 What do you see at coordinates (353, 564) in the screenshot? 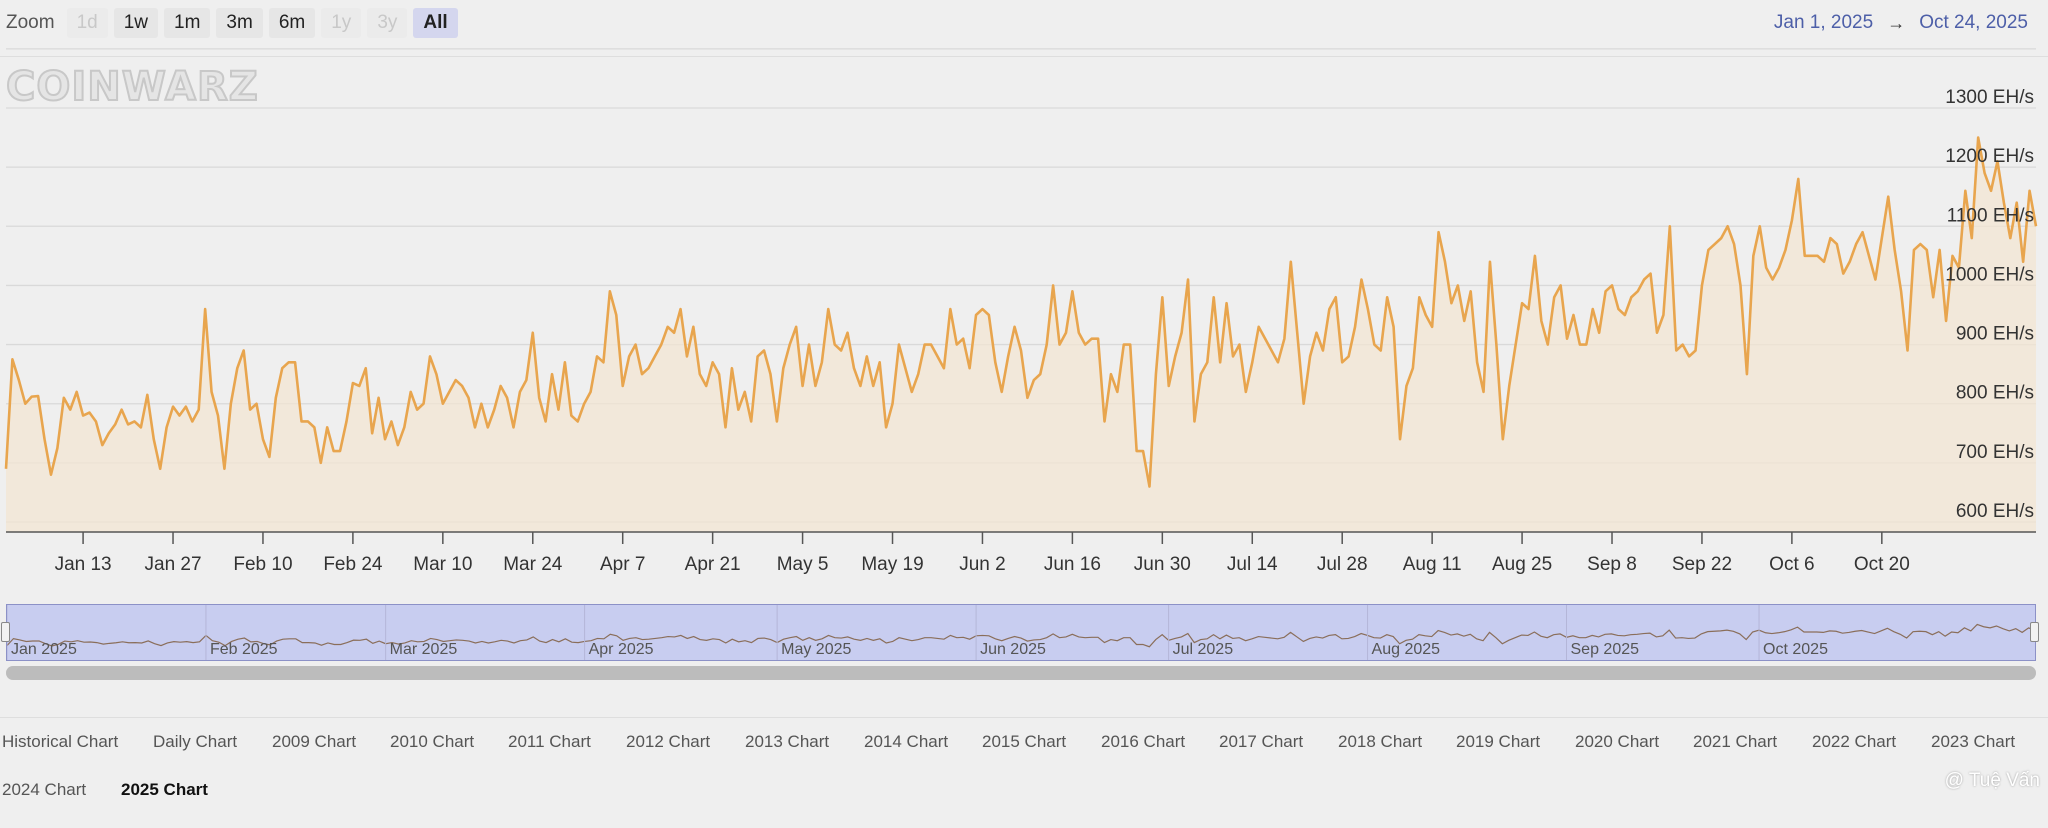
I see `x-tick-label: Feb 24` at bounding box center [353, 564].